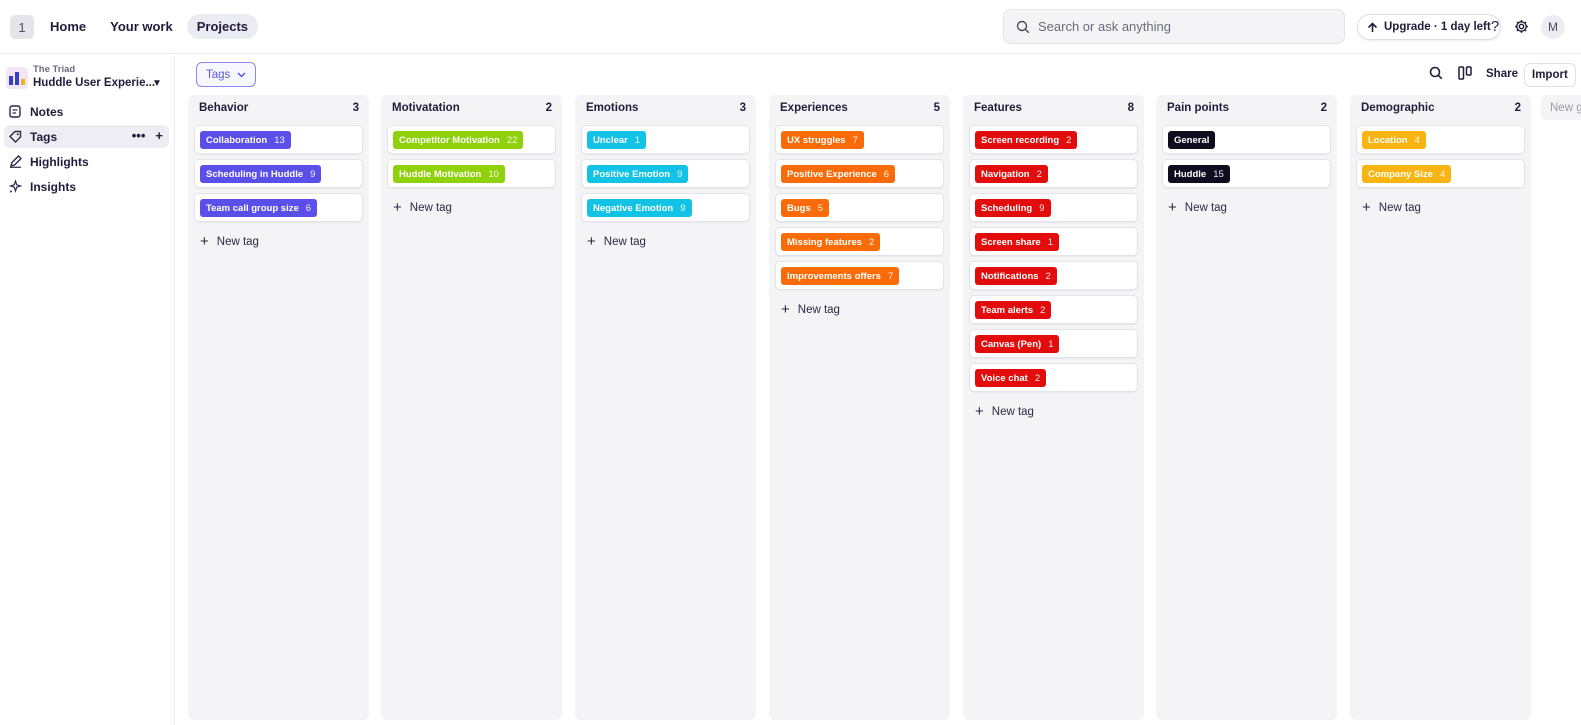 This screenshot has height=725, width=1581. I want to click on tag-pill: Collaboration 13, so click(245, 140).